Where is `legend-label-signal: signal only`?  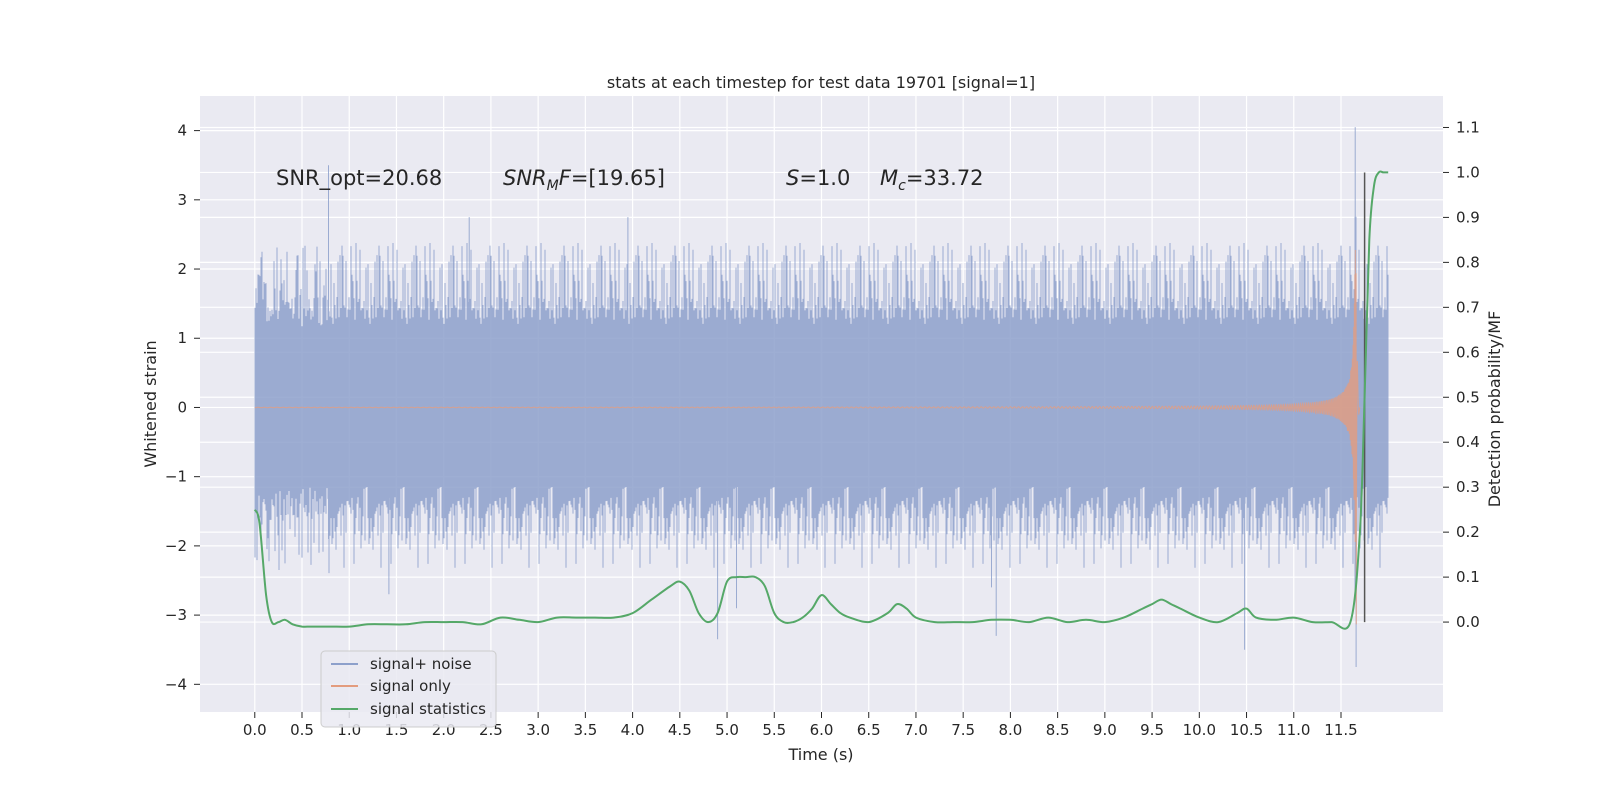 legend-label-signal: signal only is located at coordinates (410, 686).